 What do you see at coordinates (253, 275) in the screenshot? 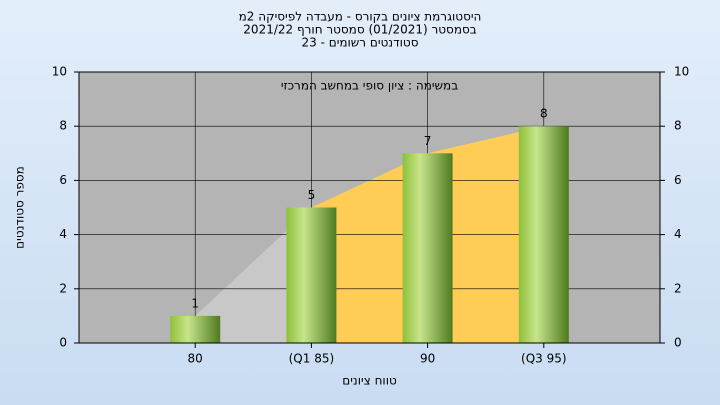
I see `area` at bounding box center [253, 275].